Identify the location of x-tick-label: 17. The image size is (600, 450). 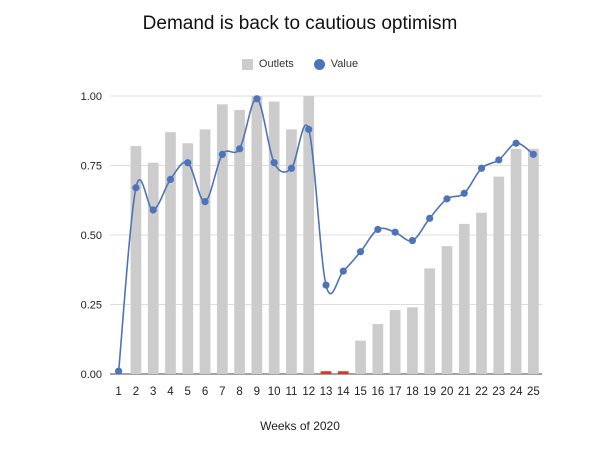
(395, 392).